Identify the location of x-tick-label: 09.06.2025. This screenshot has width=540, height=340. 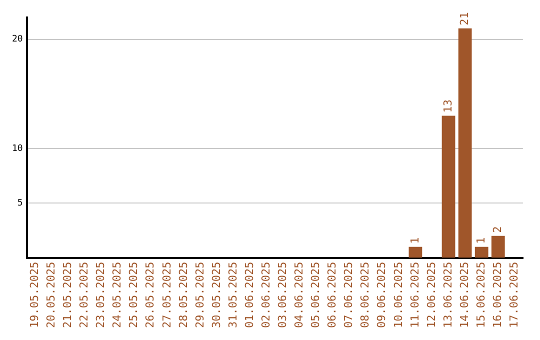
(381, 295).